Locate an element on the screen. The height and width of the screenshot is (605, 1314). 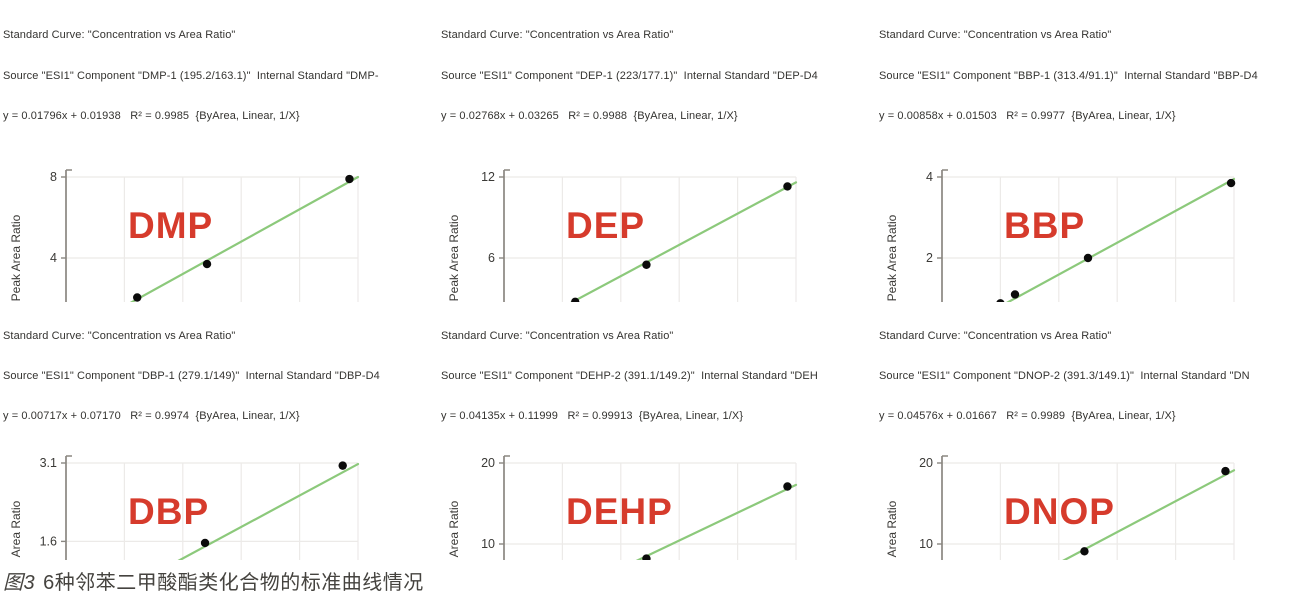
y-tick-label: 2 is located at coordinates (929, 258).